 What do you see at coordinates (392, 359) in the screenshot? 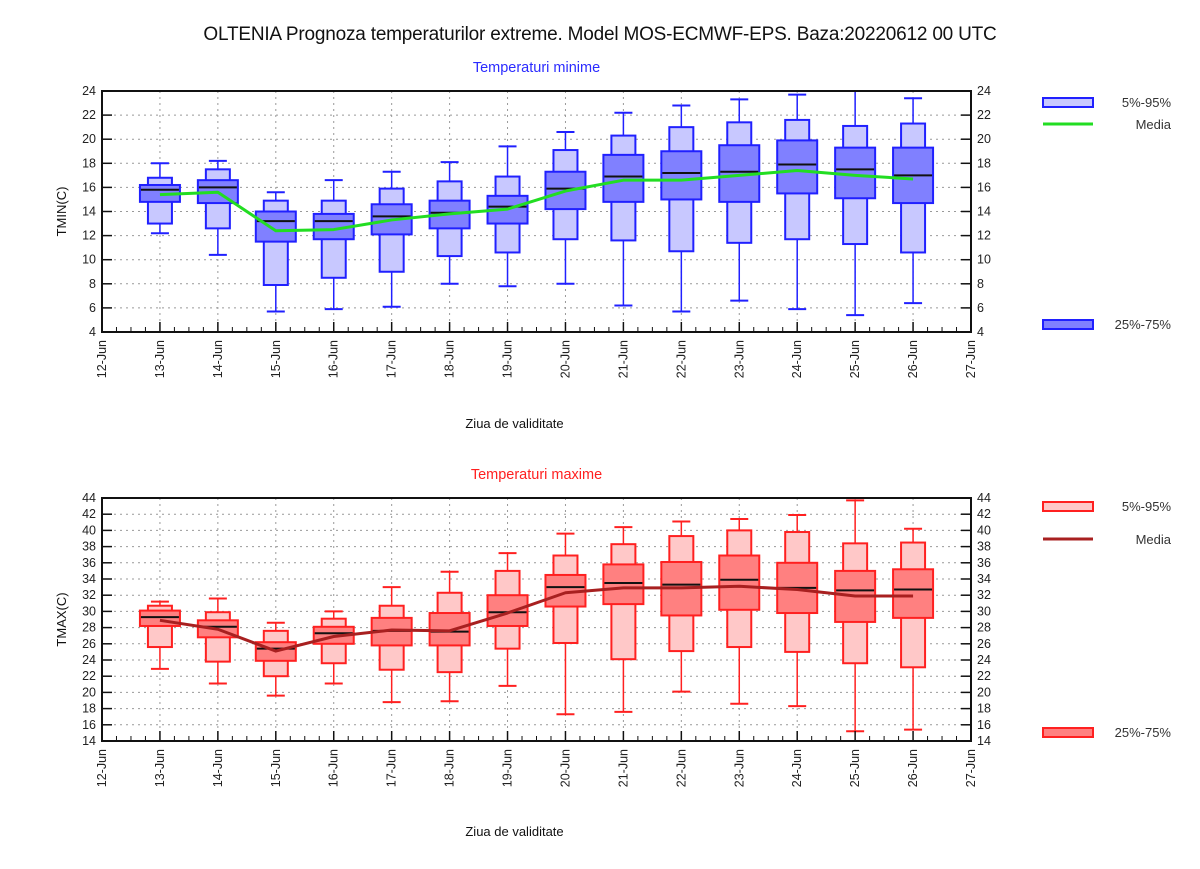
I see `x-tick-label: 17-Jun` at bounding box center [392, 359].